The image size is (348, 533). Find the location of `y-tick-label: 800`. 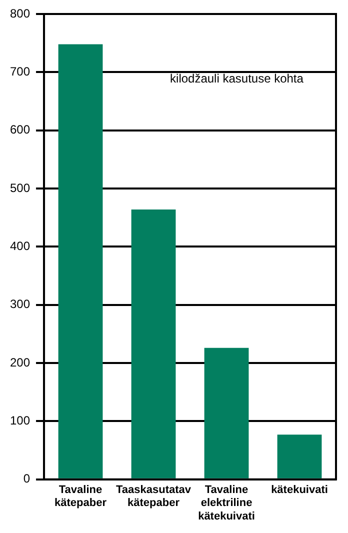

y-tick-label: 800 is located at coordinates (20, 13).